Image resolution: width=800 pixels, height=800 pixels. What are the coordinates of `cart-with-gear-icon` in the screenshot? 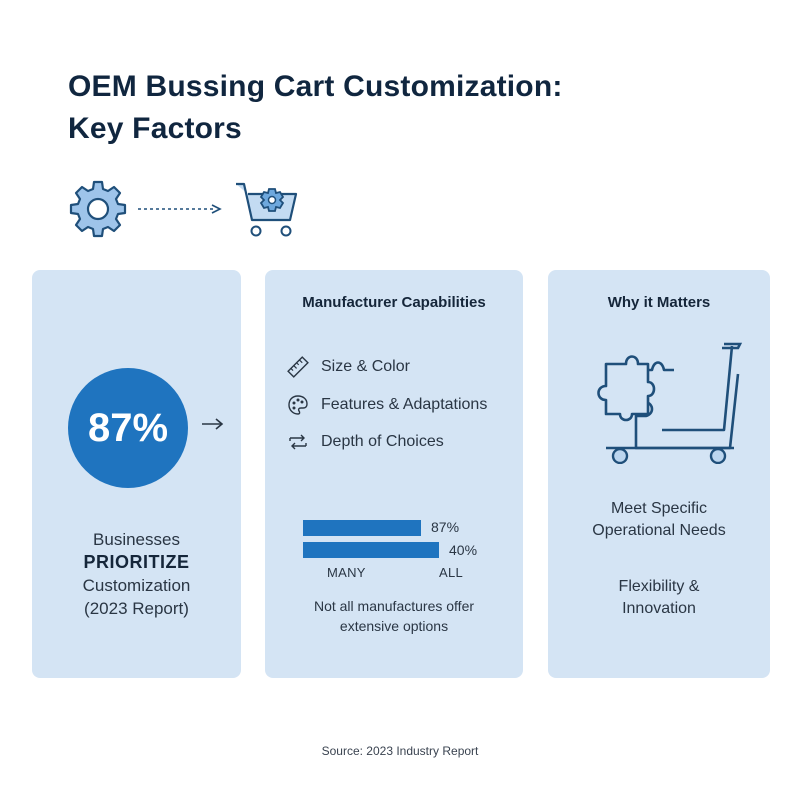 It's located at (267, 209).